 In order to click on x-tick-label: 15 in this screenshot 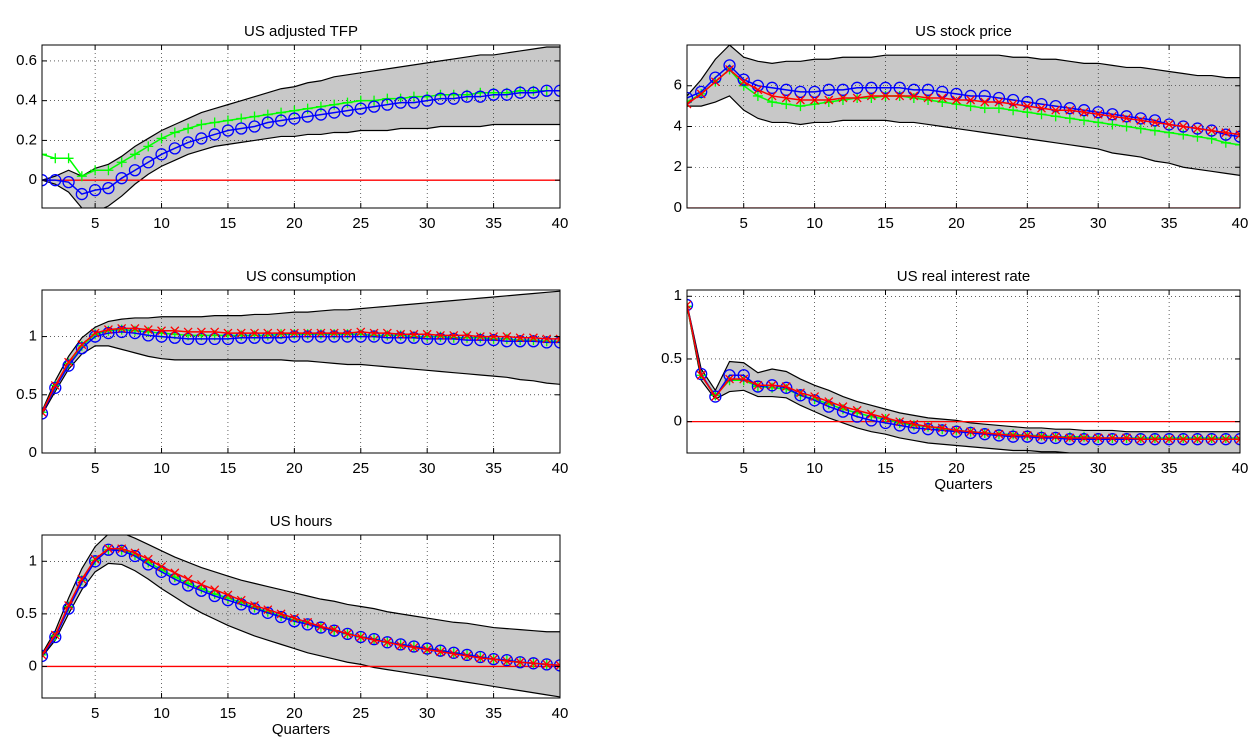, I will do `click(228, 223)`.